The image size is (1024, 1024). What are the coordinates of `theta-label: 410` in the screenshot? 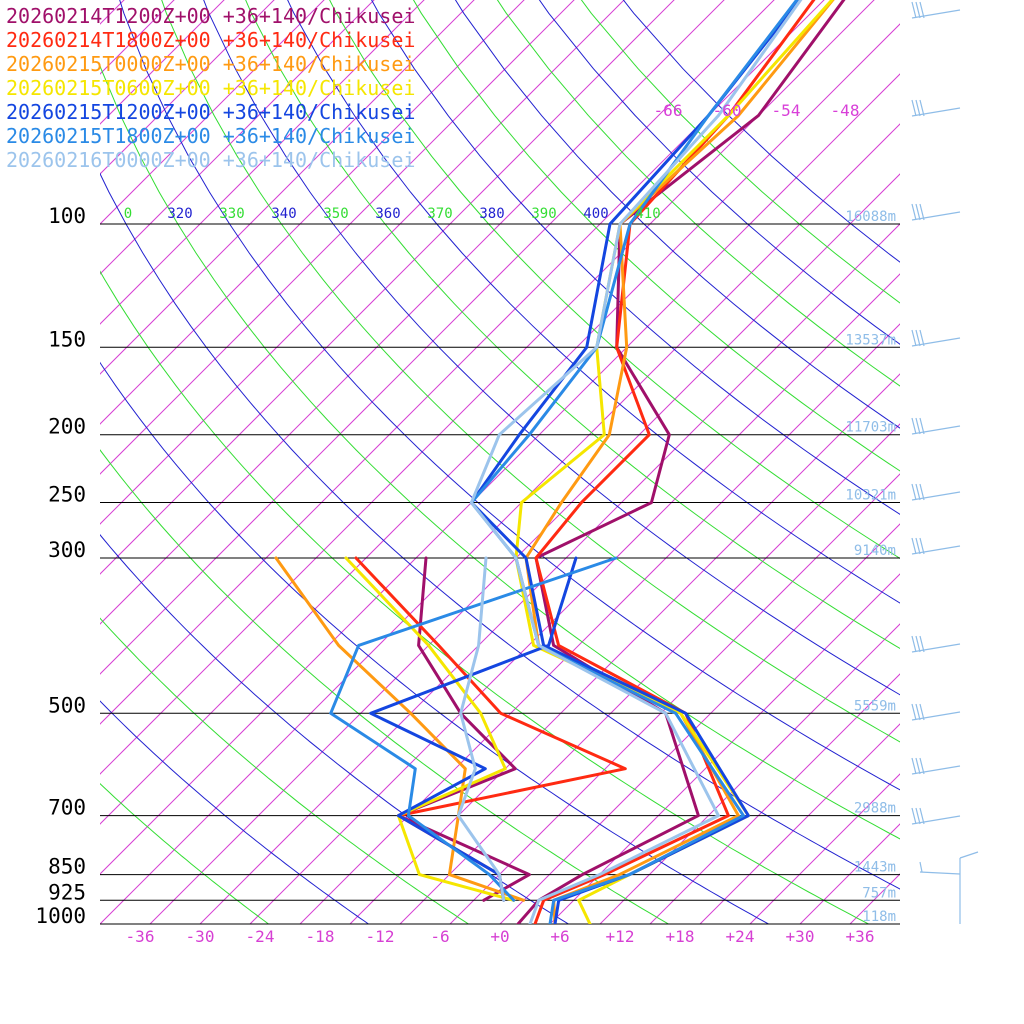 It's located at (647, 214).